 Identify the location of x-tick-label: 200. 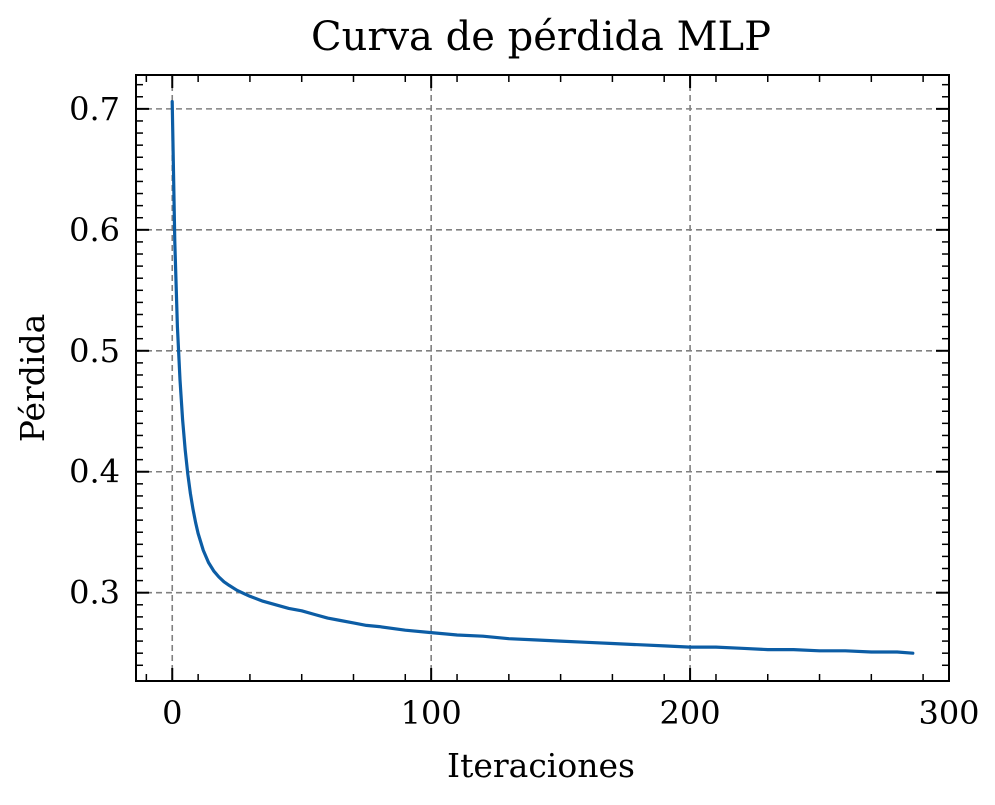
(690, 713).